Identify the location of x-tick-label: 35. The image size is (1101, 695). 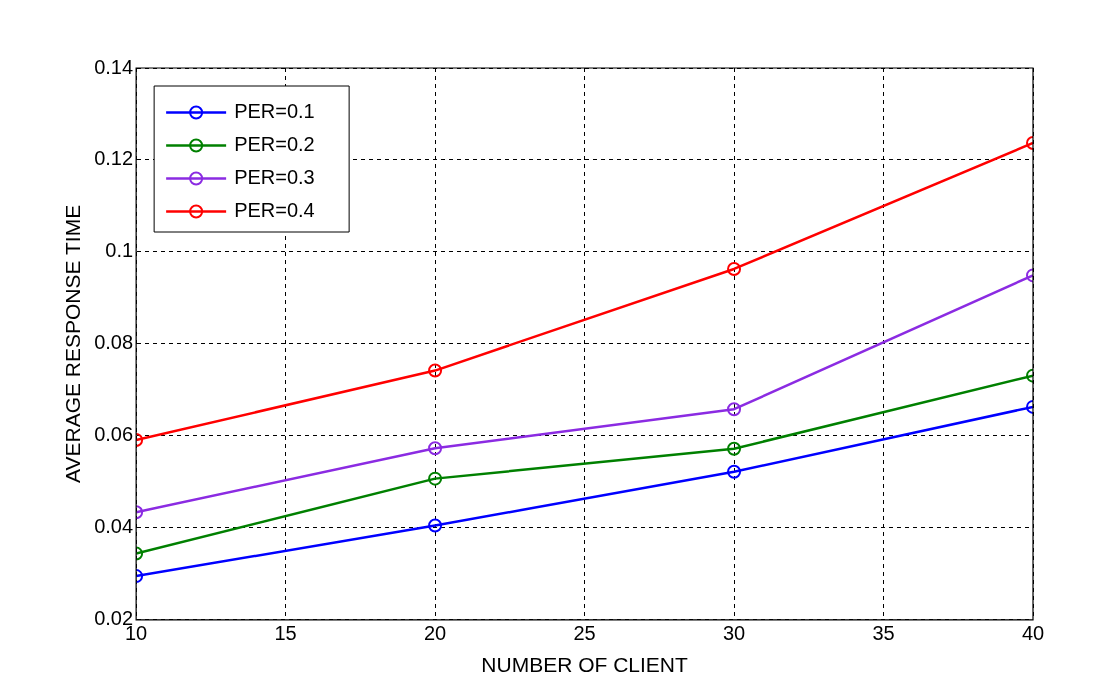
(883, 633).